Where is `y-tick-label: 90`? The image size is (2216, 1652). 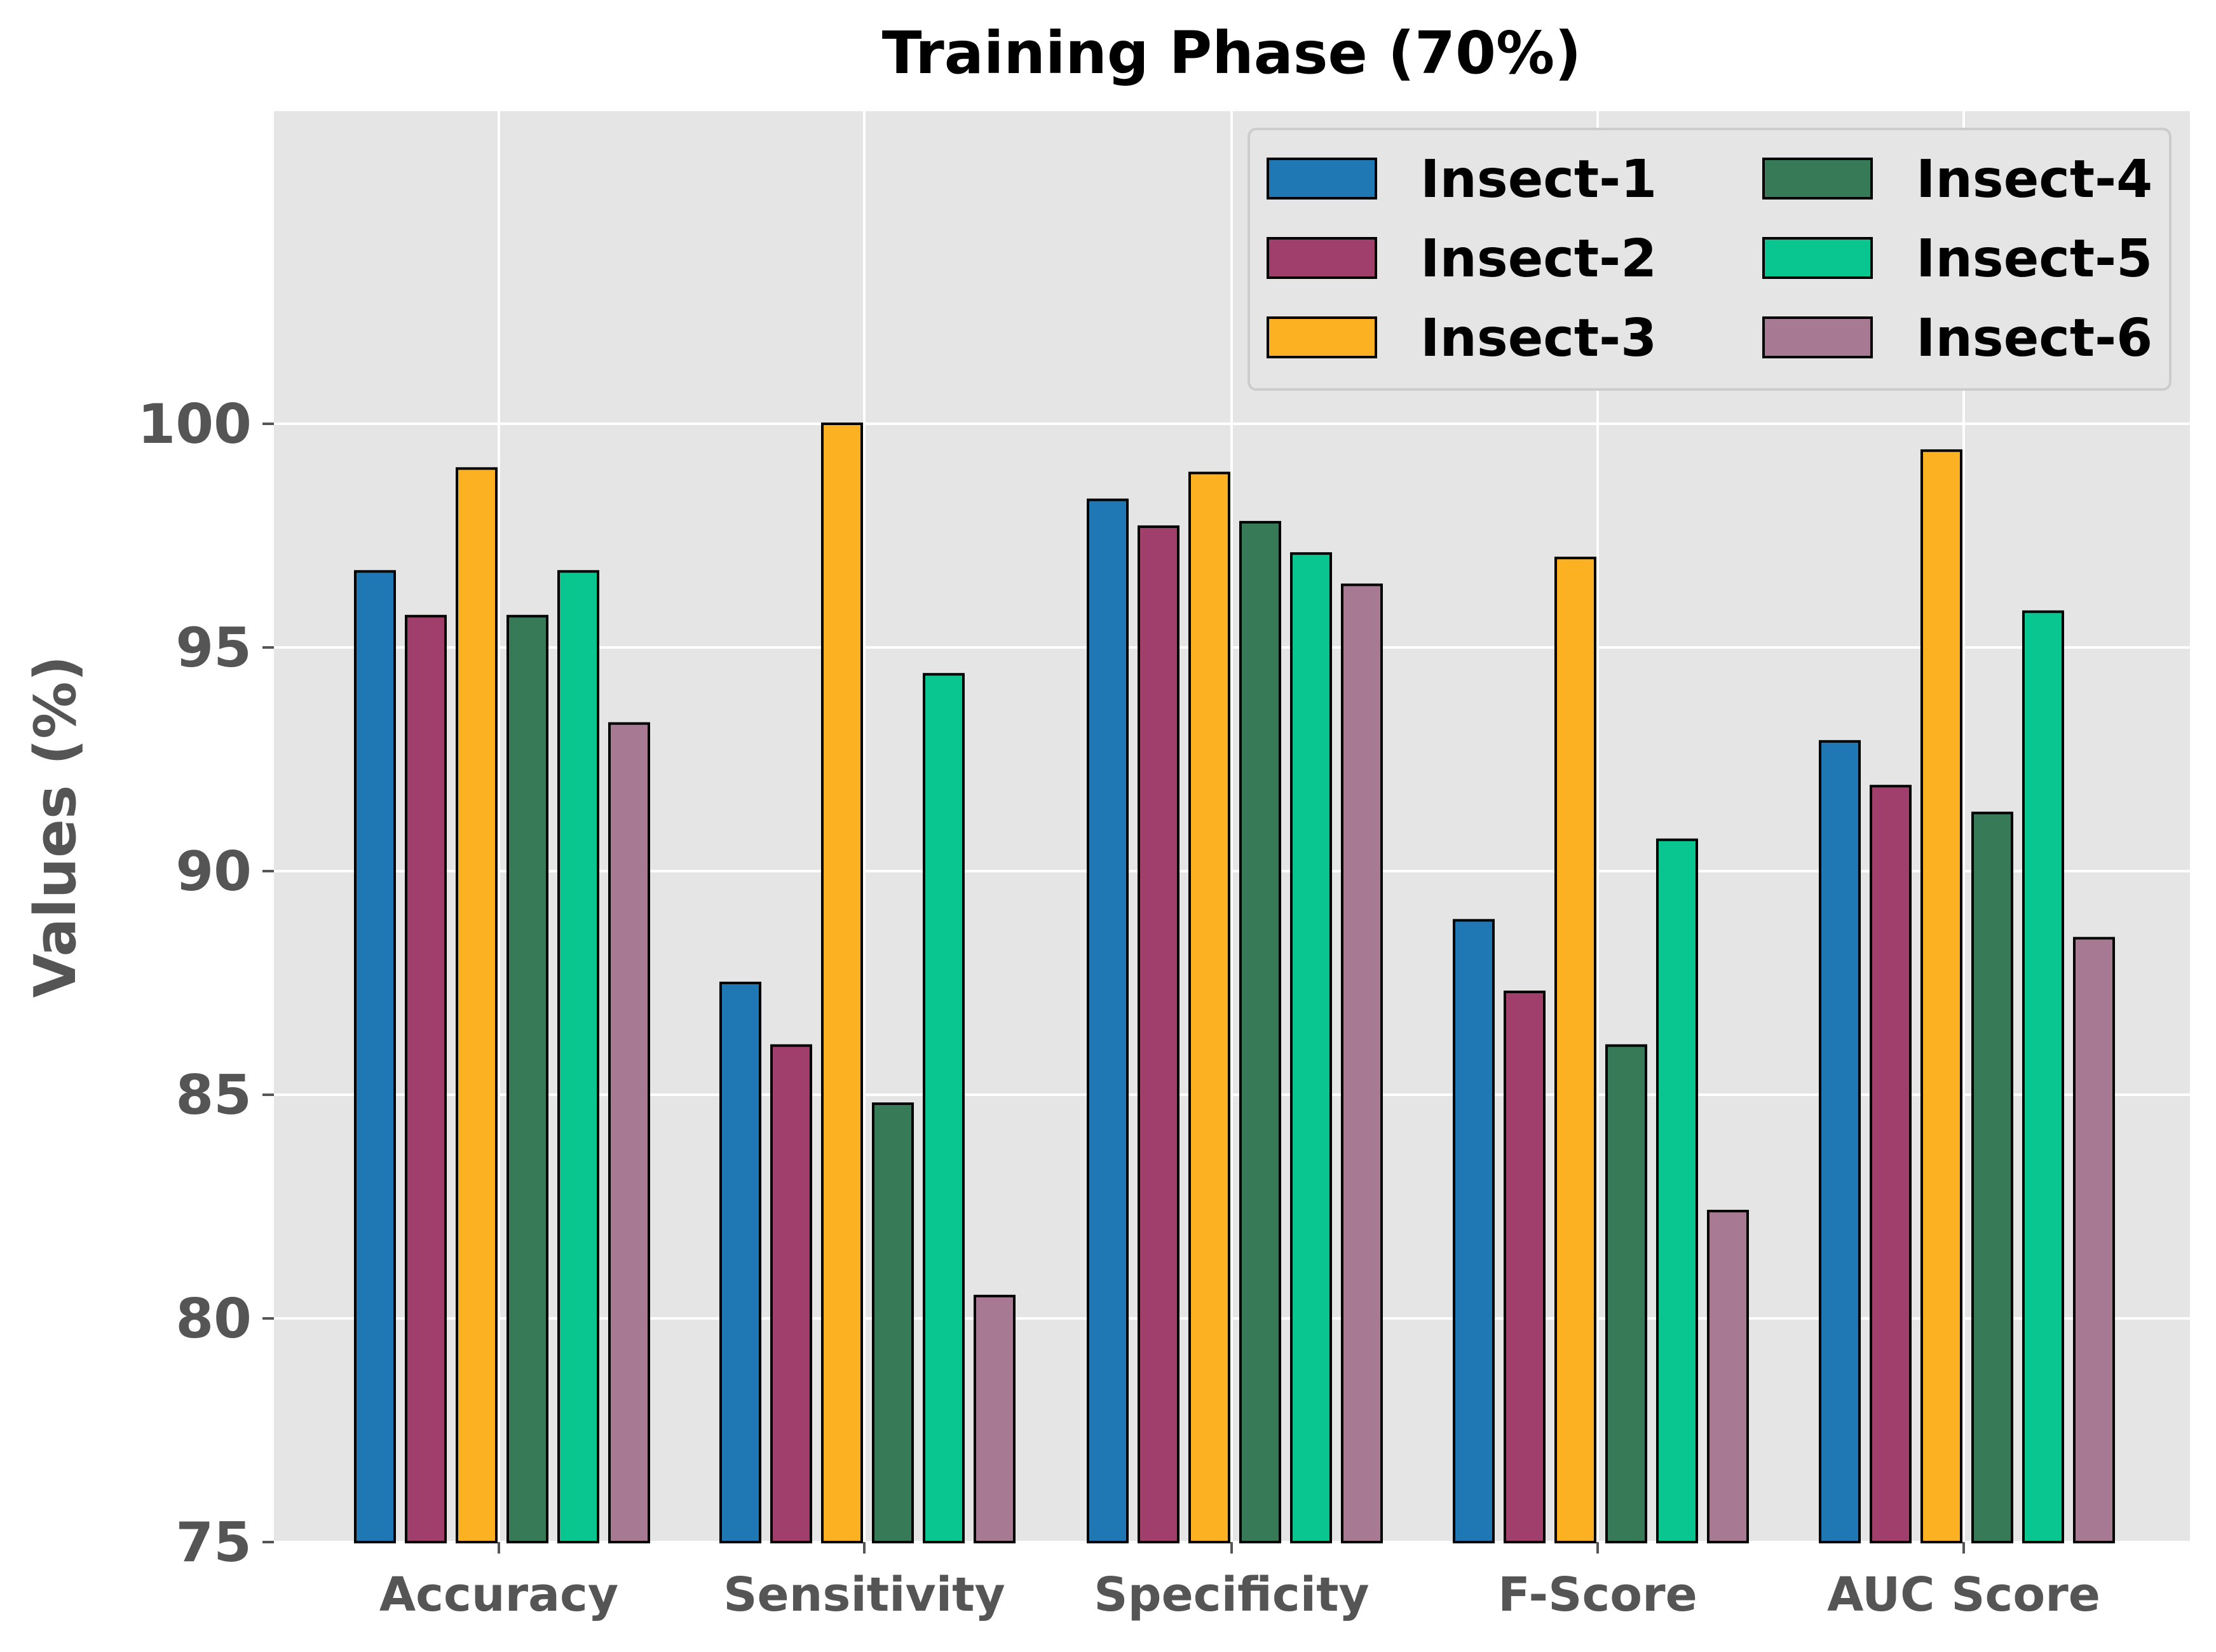
y-tick-label: 90 is located at coordinates (213, 872).